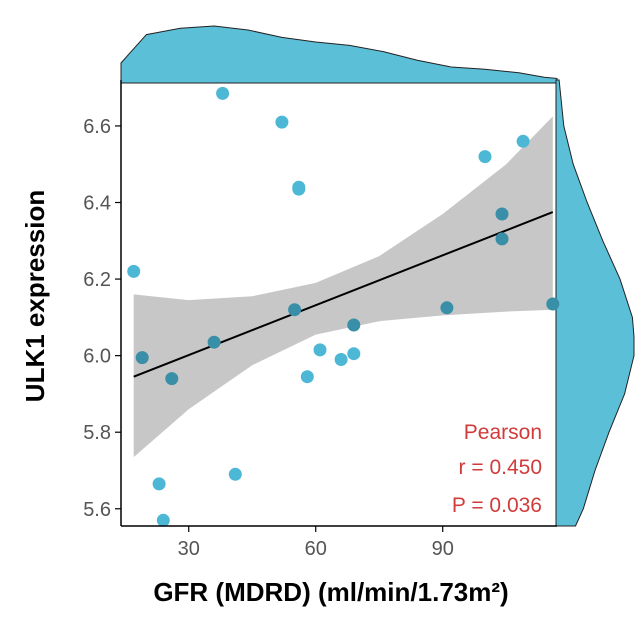 Image resolution: width=640 pixels, height=621 pixels. What do you see at coordinates (503, 432) in the screenshot?
I see `stat-method-label: Pearson` at bounding box center [503, 432].